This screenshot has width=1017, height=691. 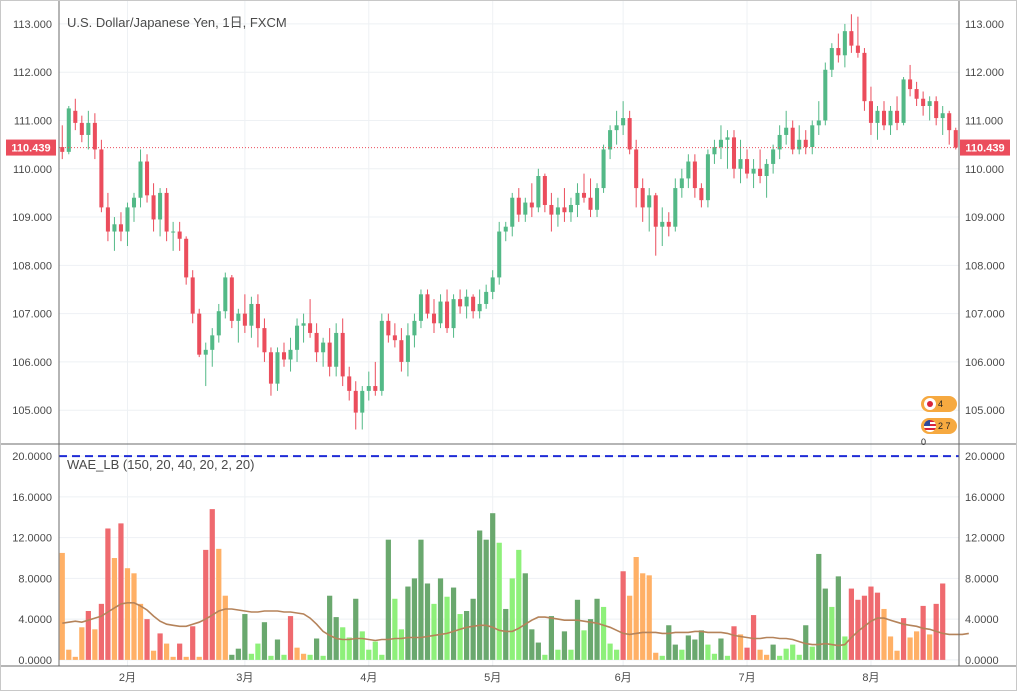 I want to click on indicator-tick-label: 20.0000, so click(x=985, y=457).